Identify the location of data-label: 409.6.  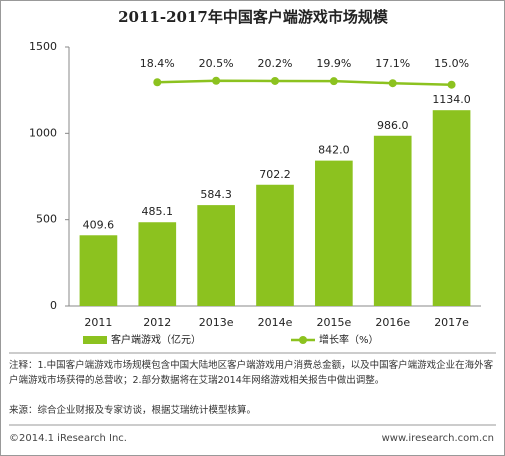
(99, 224).